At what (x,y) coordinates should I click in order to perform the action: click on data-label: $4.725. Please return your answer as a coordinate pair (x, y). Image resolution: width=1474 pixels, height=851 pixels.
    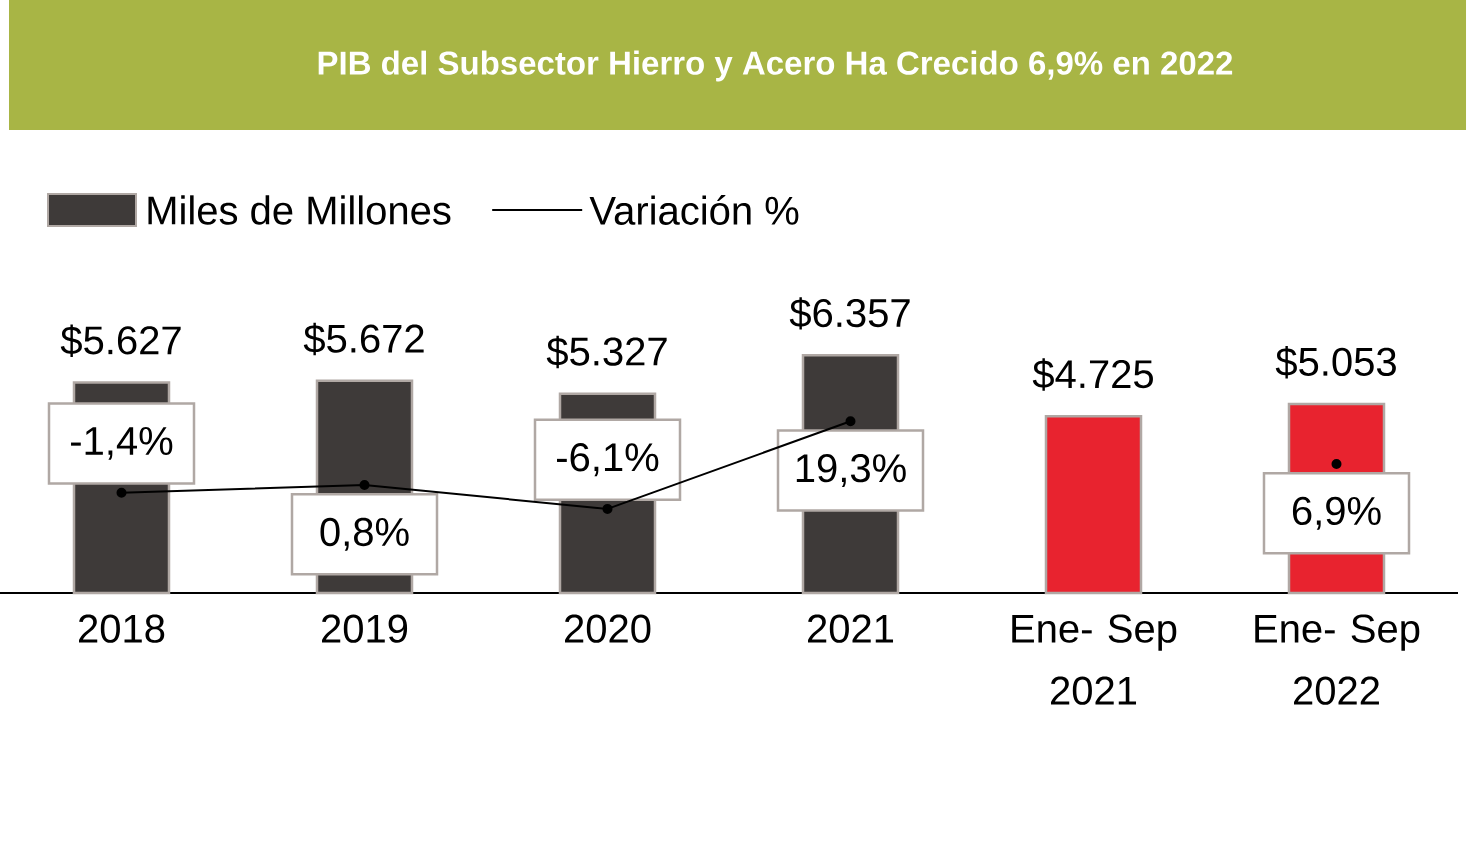
    Looking at the image, I should click on (1092, 374).